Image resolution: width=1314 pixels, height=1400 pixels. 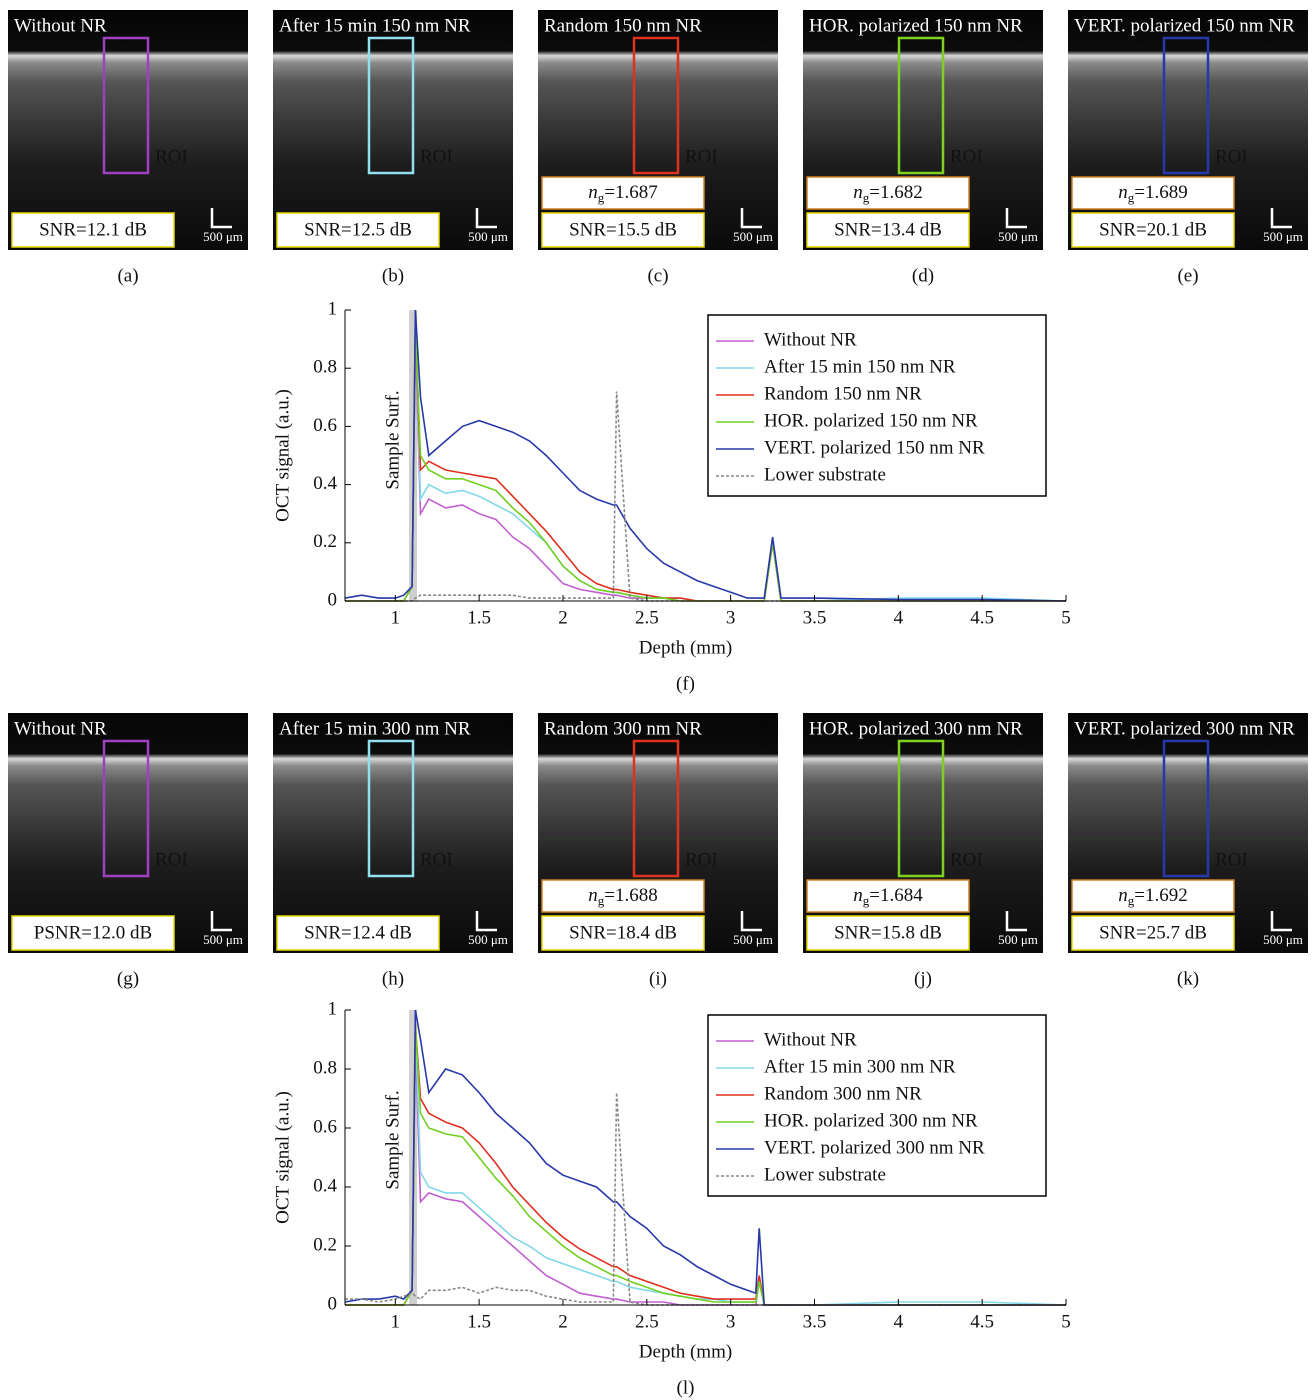 What do you see at coordinates (563, 1321) in the screenshot?
I see `x-tick-label: 2` at bounding box center [563, 1321].